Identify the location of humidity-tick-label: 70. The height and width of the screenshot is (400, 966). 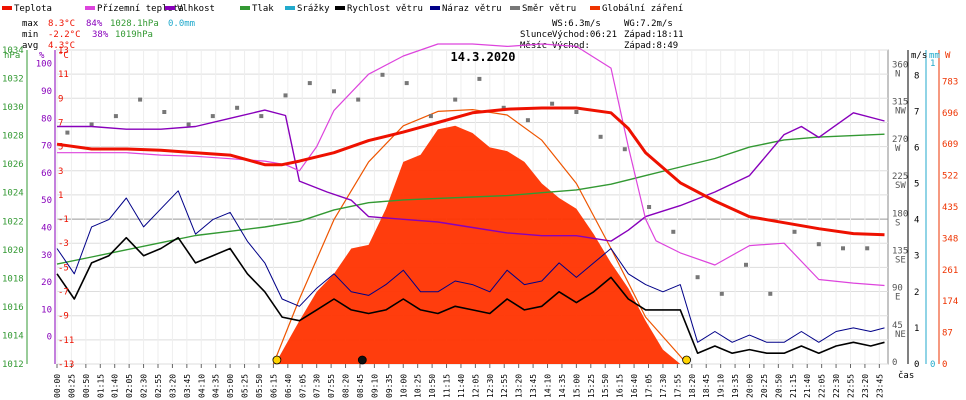
(46, 147).